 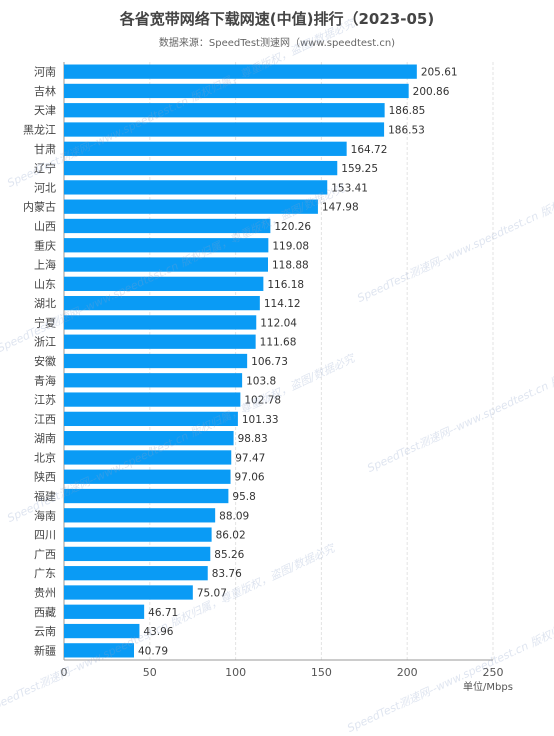 What do you see at coordinates (488, 686) in the screenshot?
I see `x-axis-label: 单位/Mbps` at bounding box center [488, 686].